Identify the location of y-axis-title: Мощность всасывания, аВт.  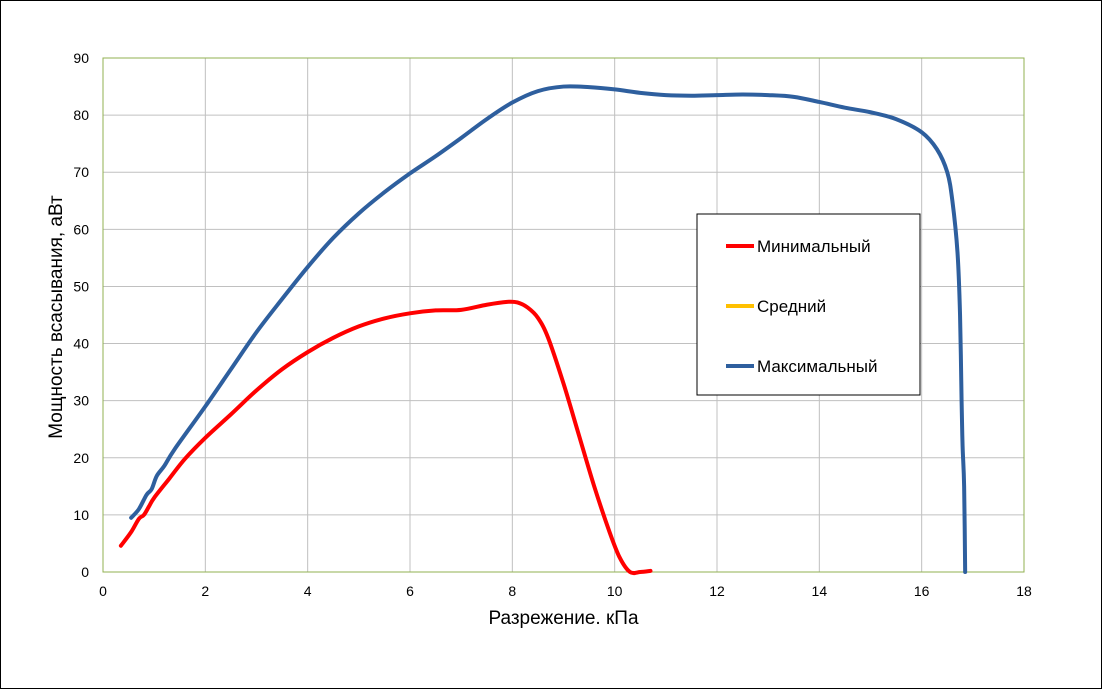
(56, 317).